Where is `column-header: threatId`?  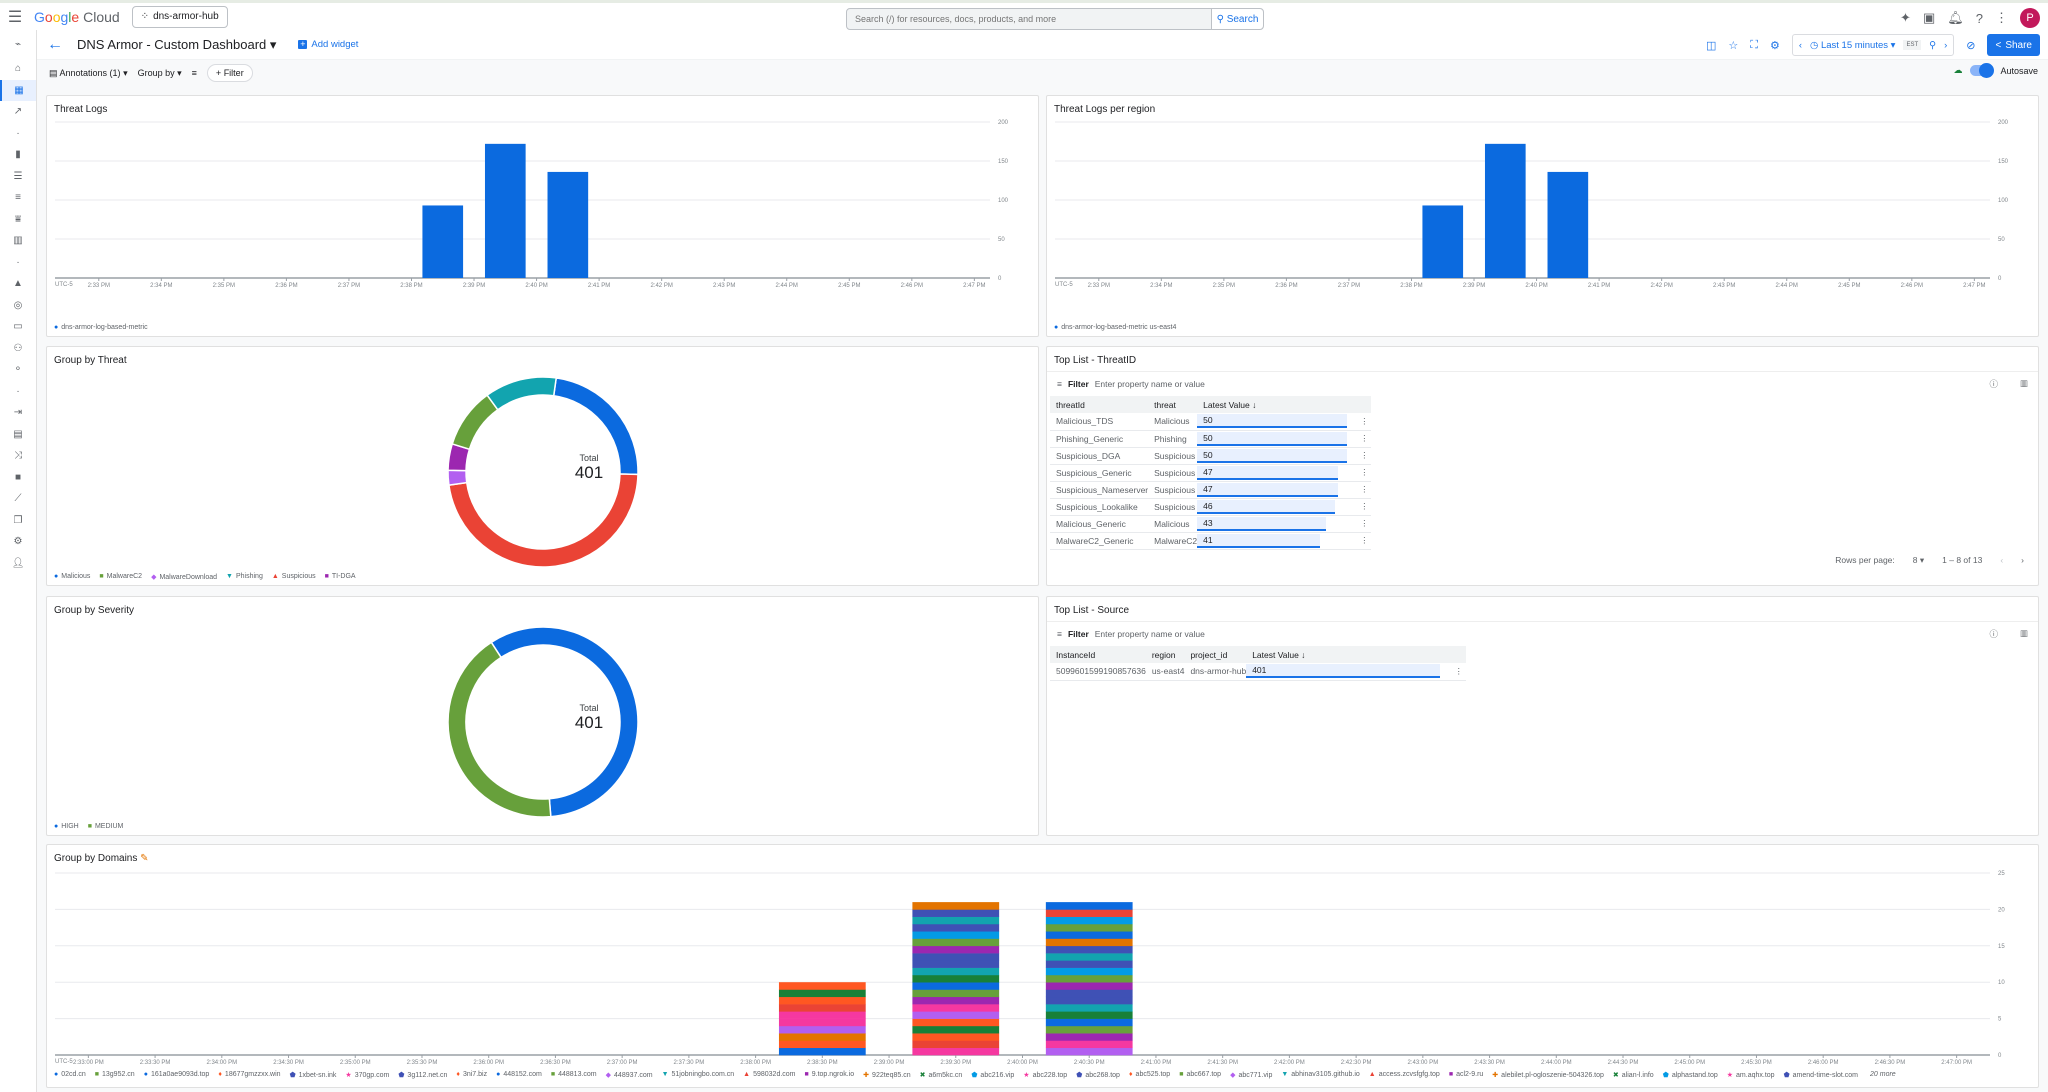 column-header: threatId is located at coordinates (1099, 404).